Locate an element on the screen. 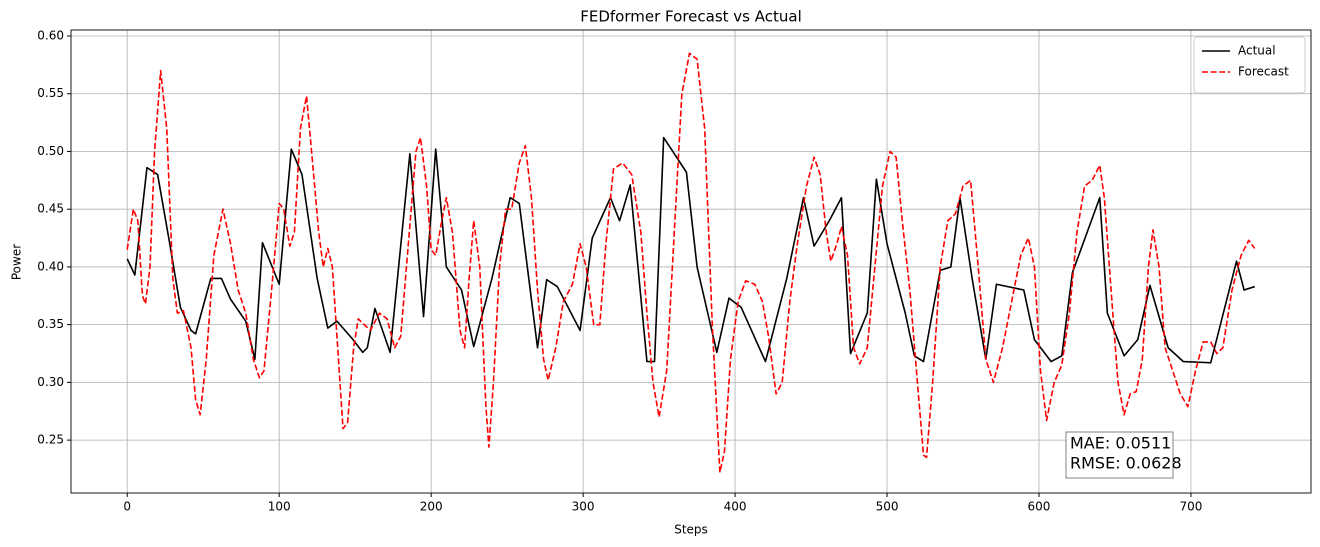  x-tick-label: 600 is located at coordinates (1039, 507).